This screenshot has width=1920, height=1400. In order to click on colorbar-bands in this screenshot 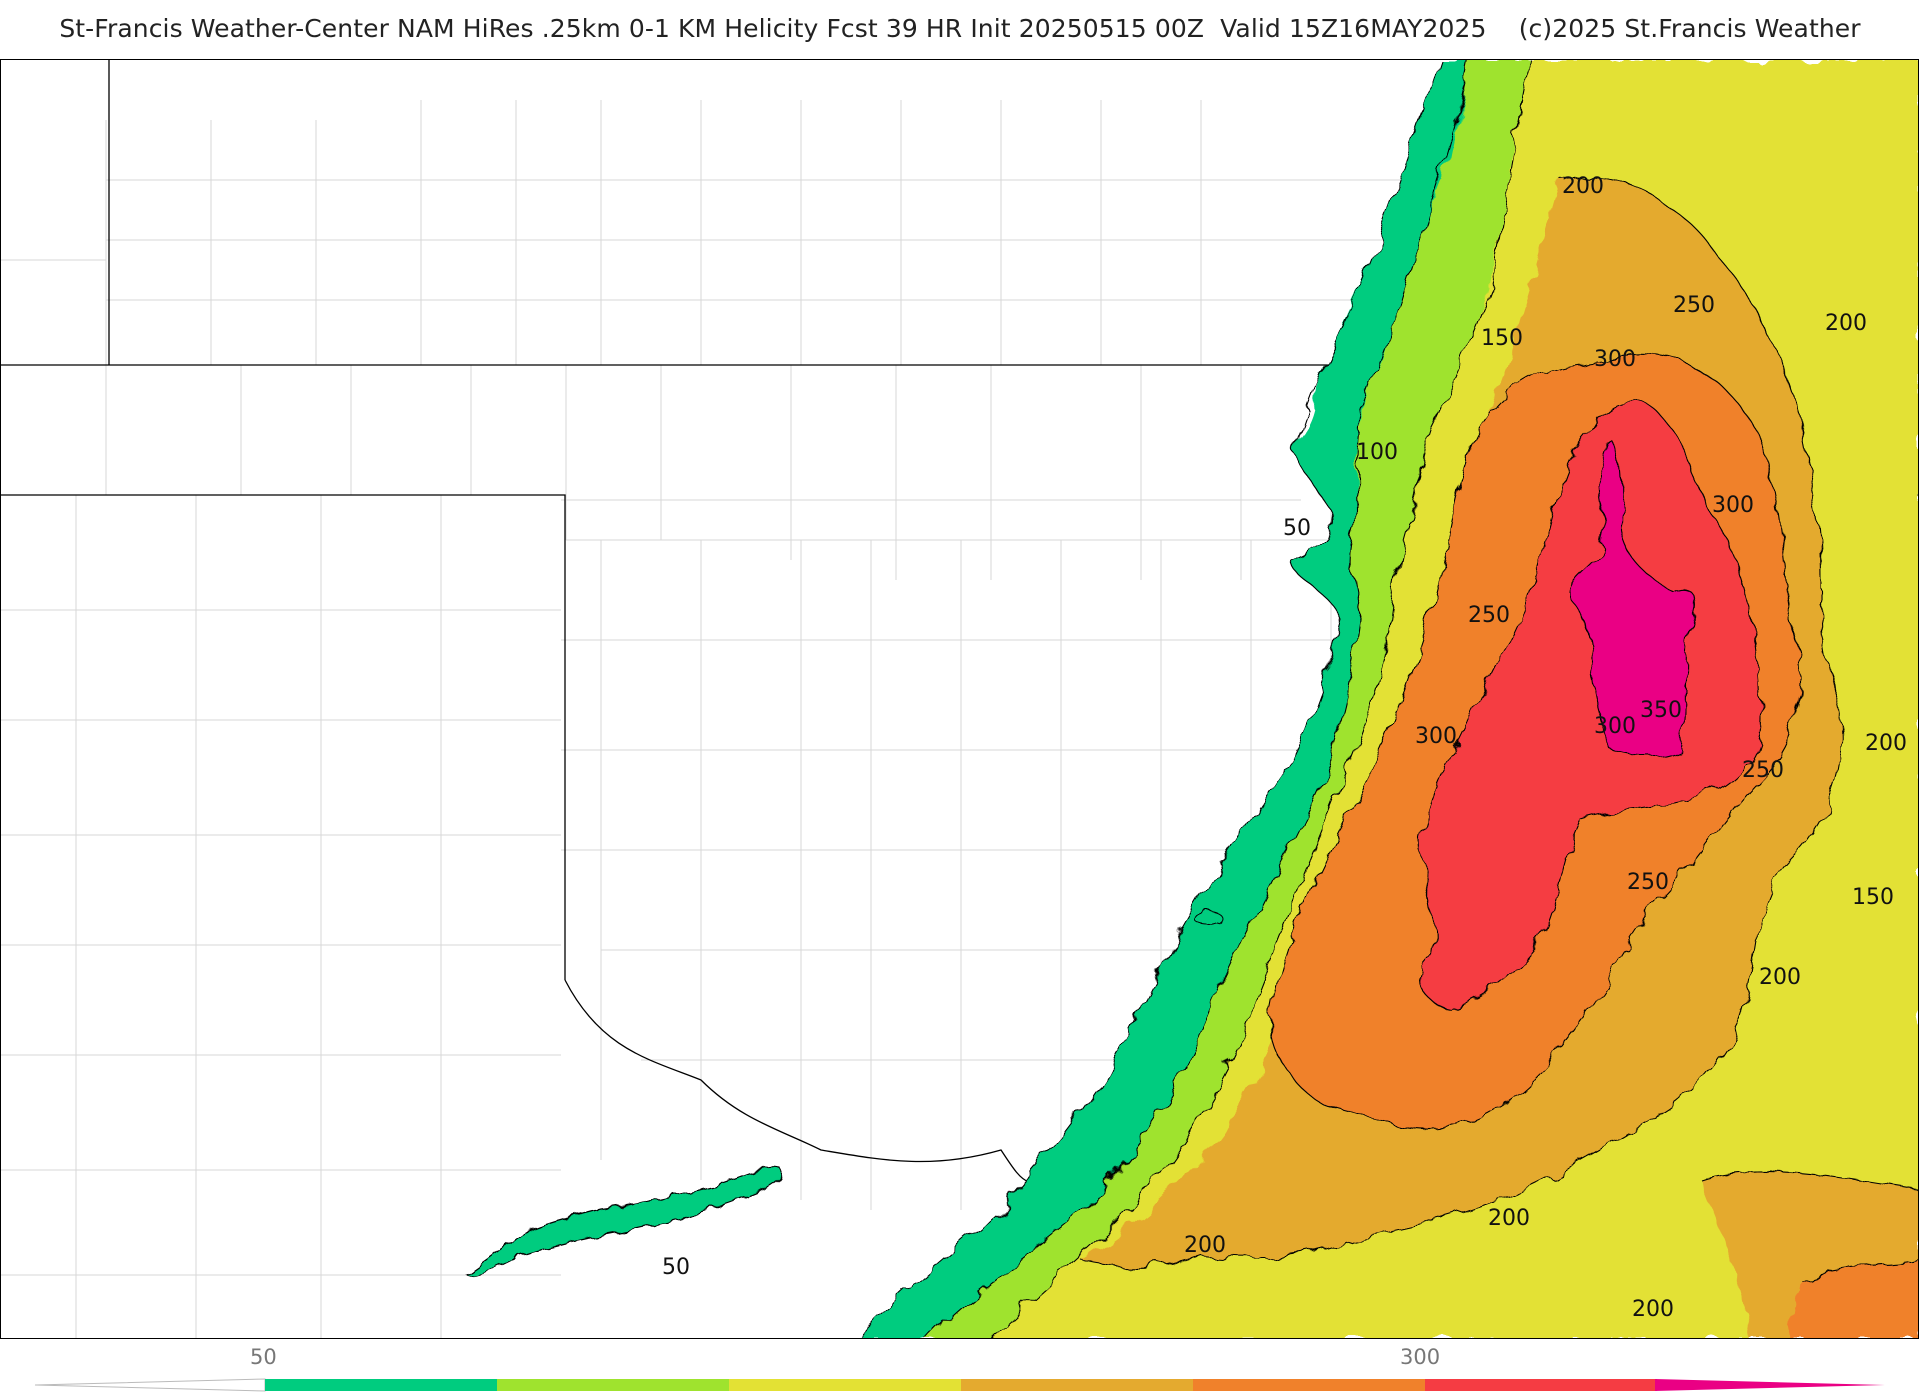, I will do `click(961, 1385)`.